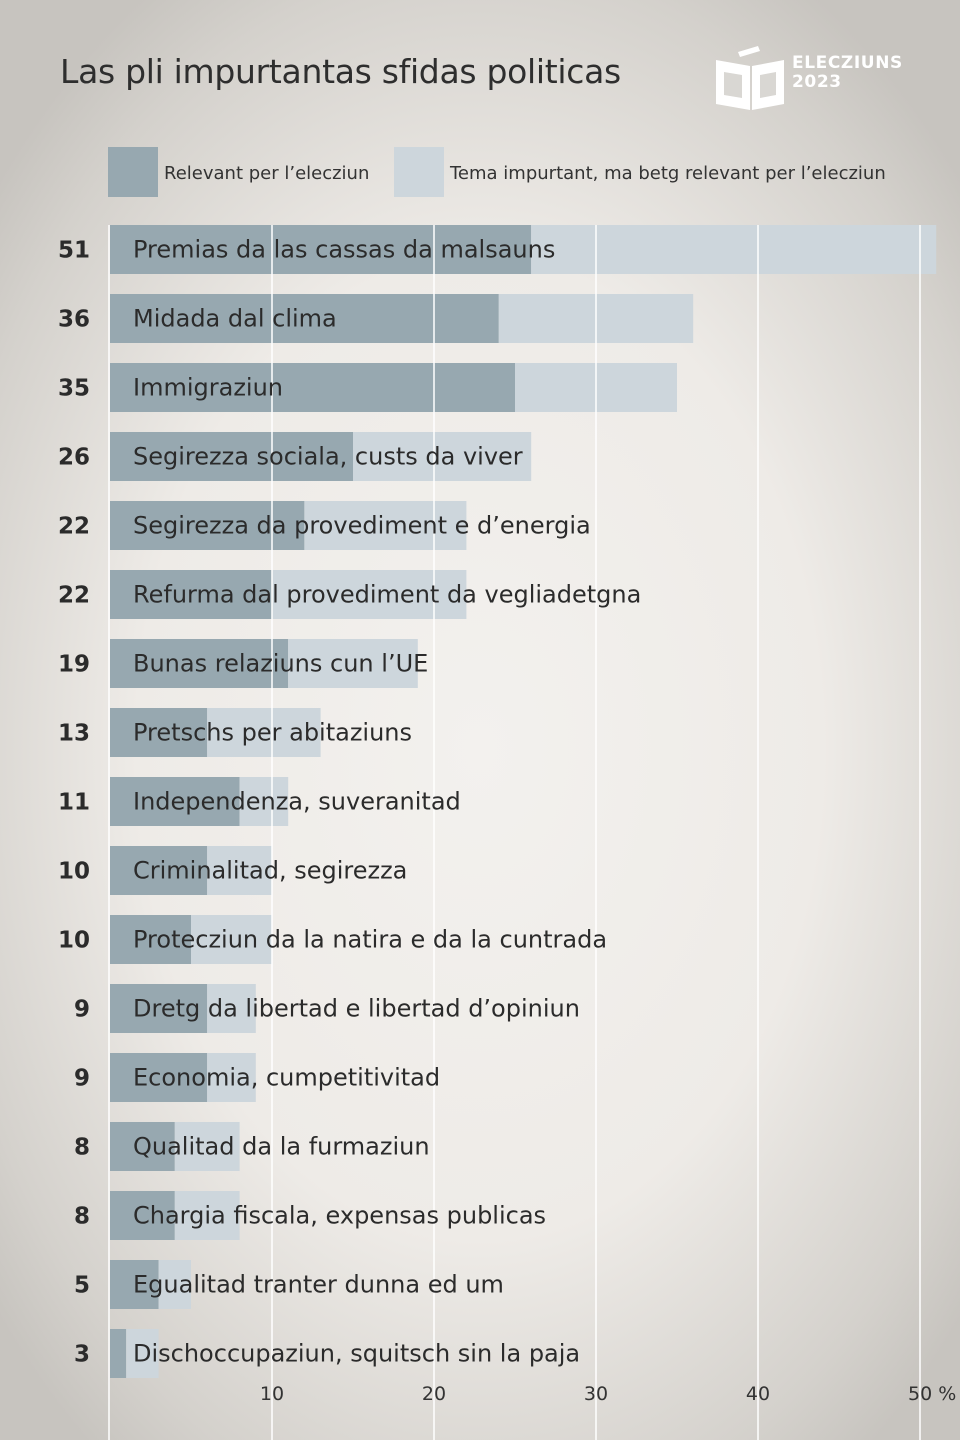 This screenshot has width=960, height=1440. What do you see at coordinates (267, 173) in the screenshot?
I see `legend-label-relevant: Relevant per l’elecziun` at bounding box center [267, 173].